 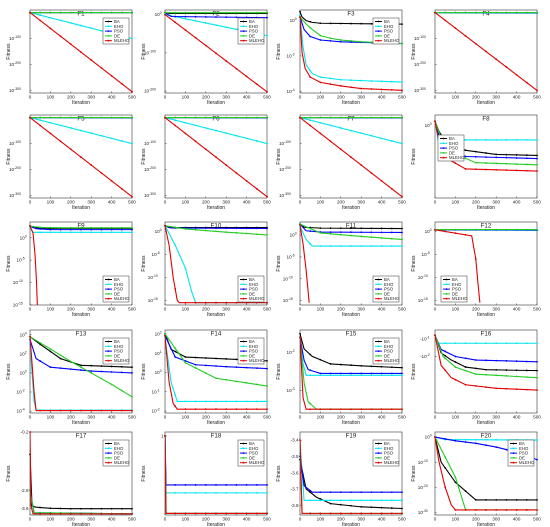 I want to click on y-tick-exponent: -15, so click(x=290, y=299).